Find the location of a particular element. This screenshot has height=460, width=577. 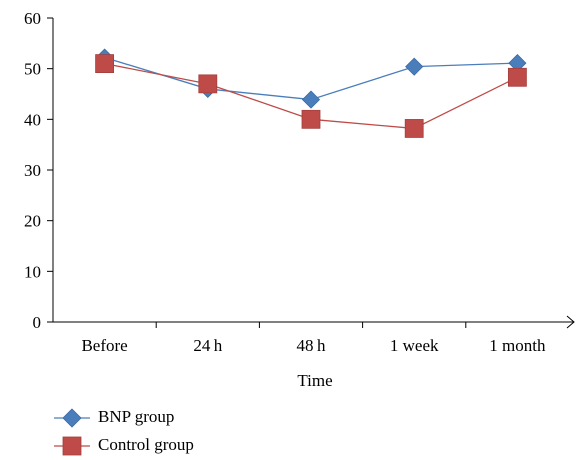

y-tick-label: 60 is located at coordinates (32, 18).